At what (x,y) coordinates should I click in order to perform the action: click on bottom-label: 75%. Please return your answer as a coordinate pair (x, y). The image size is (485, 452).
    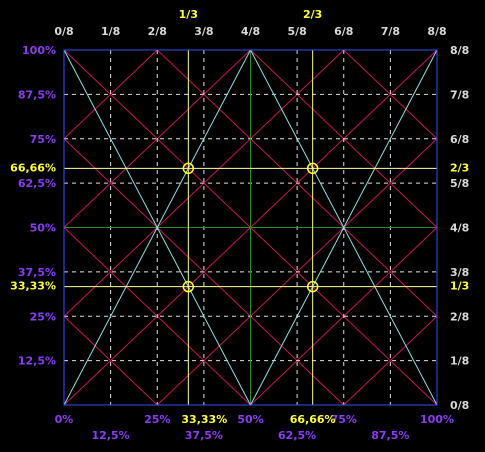
    Looking at the image, I should click on (344, 419).